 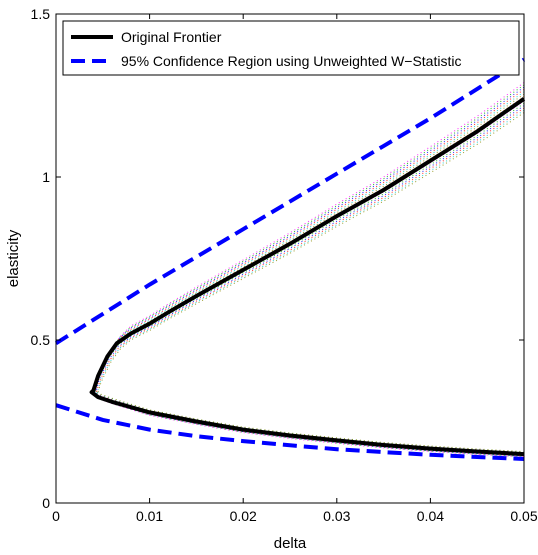 I want to click on x-tick-label: 0.01, so click(x=149, y=516).